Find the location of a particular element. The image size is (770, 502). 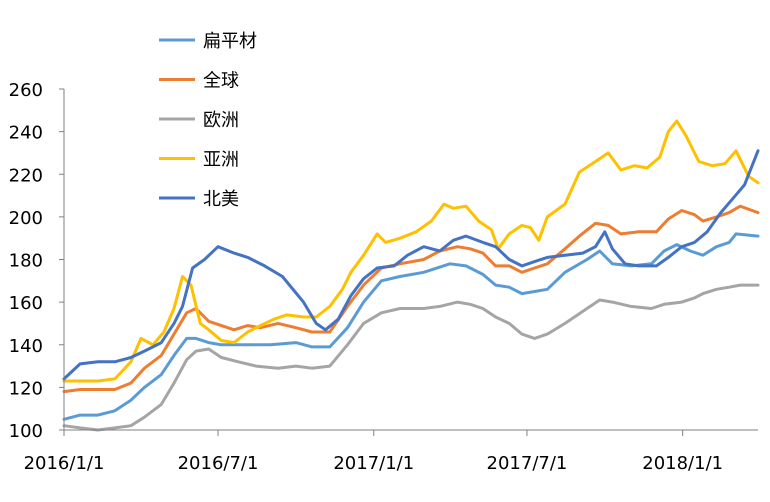

legend-label: 扁平材 is located at coordinates (230, 41).